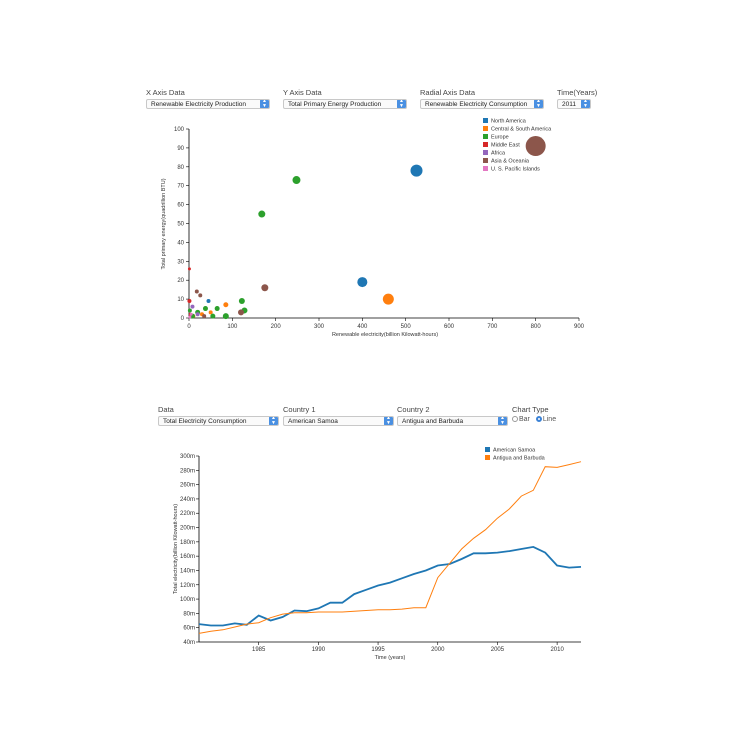  I want to click on time-year-select: 2011 ▲ ▼, so click(574, 104).